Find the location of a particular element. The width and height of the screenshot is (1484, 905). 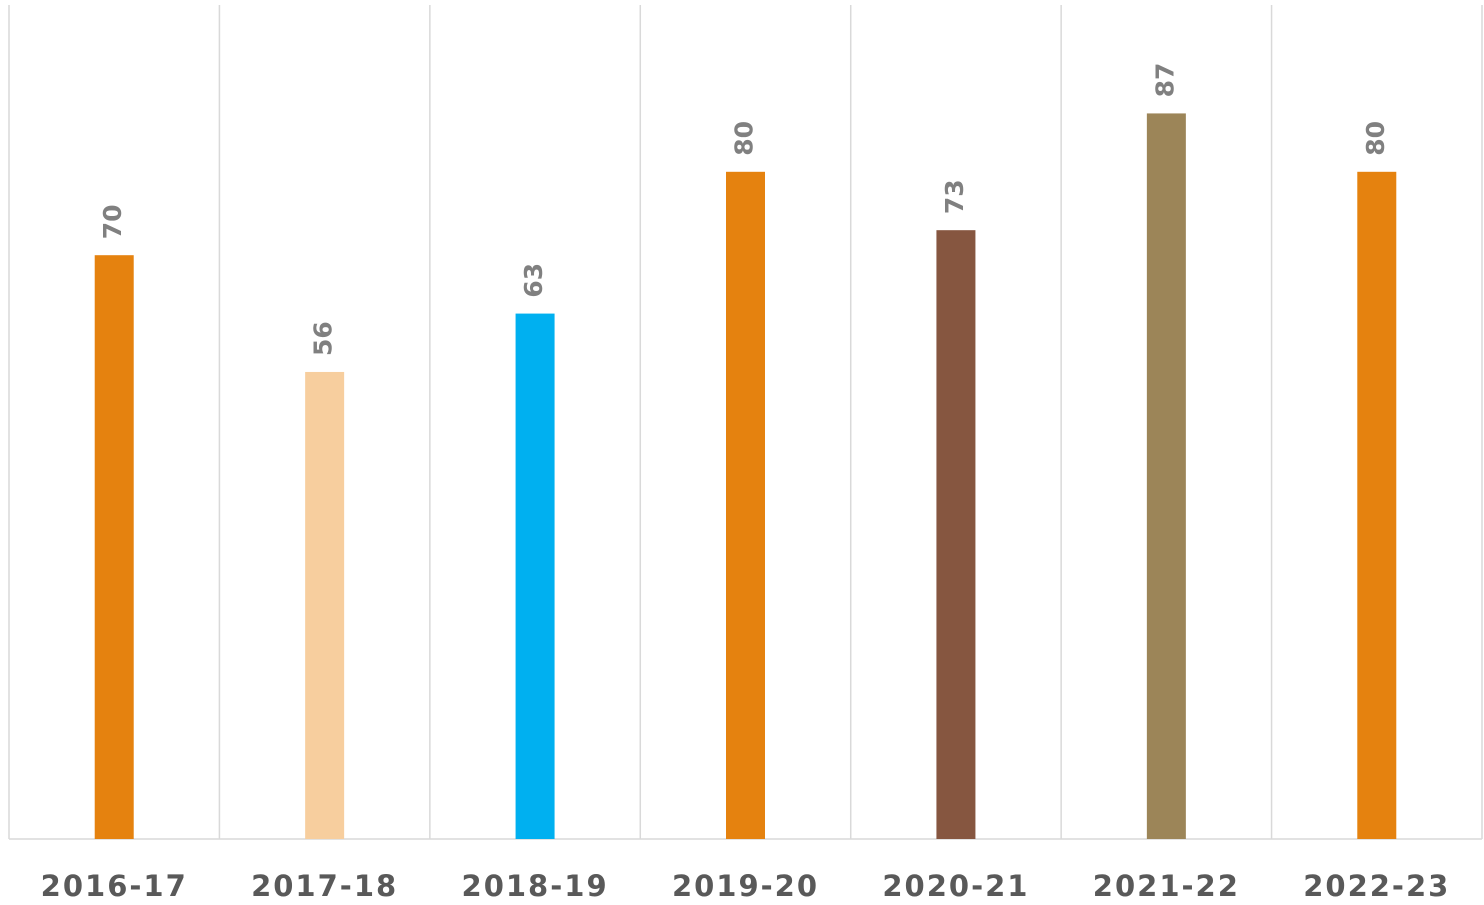

x-tick-label: 2019-20 is located at coordinates (745, 886).